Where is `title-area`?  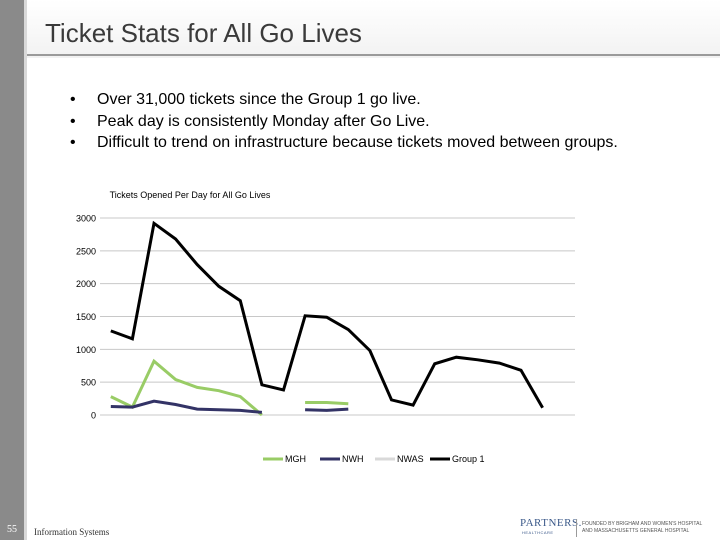 title-area is located at coordinates (373, 29).